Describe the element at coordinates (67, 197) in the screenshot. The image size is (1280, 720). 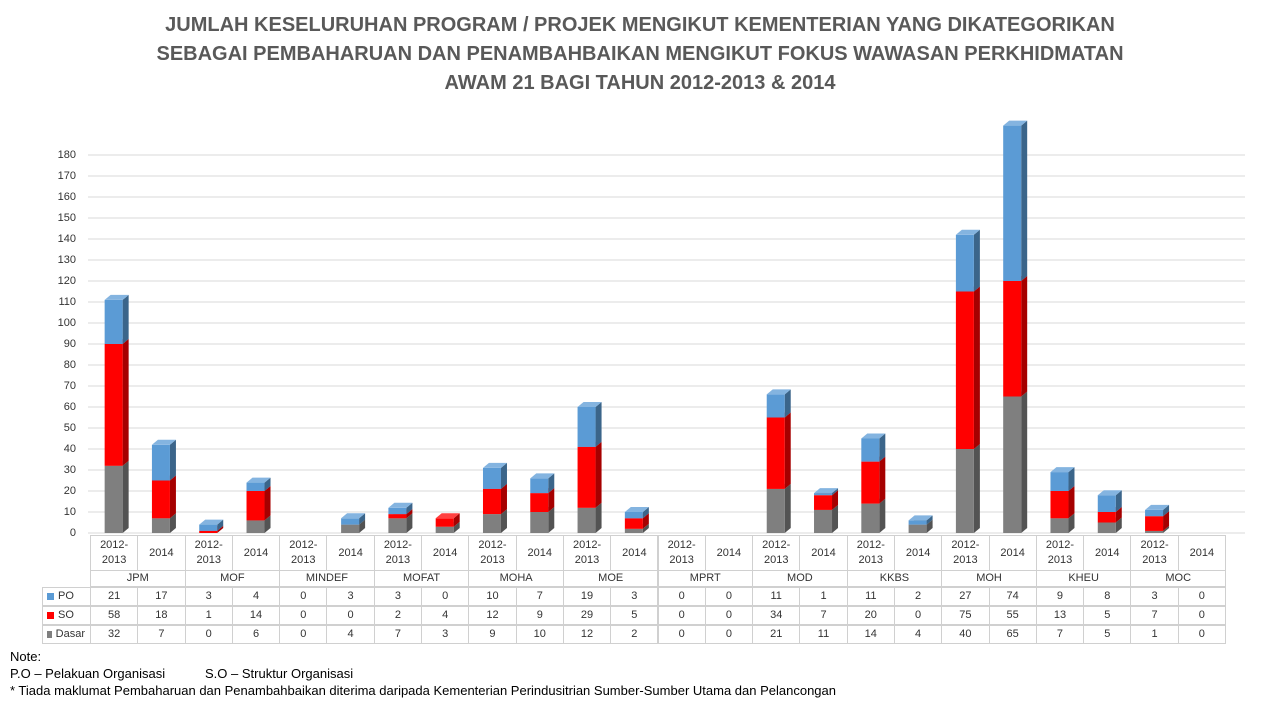
I see `y-tick-label: 160` at that location.